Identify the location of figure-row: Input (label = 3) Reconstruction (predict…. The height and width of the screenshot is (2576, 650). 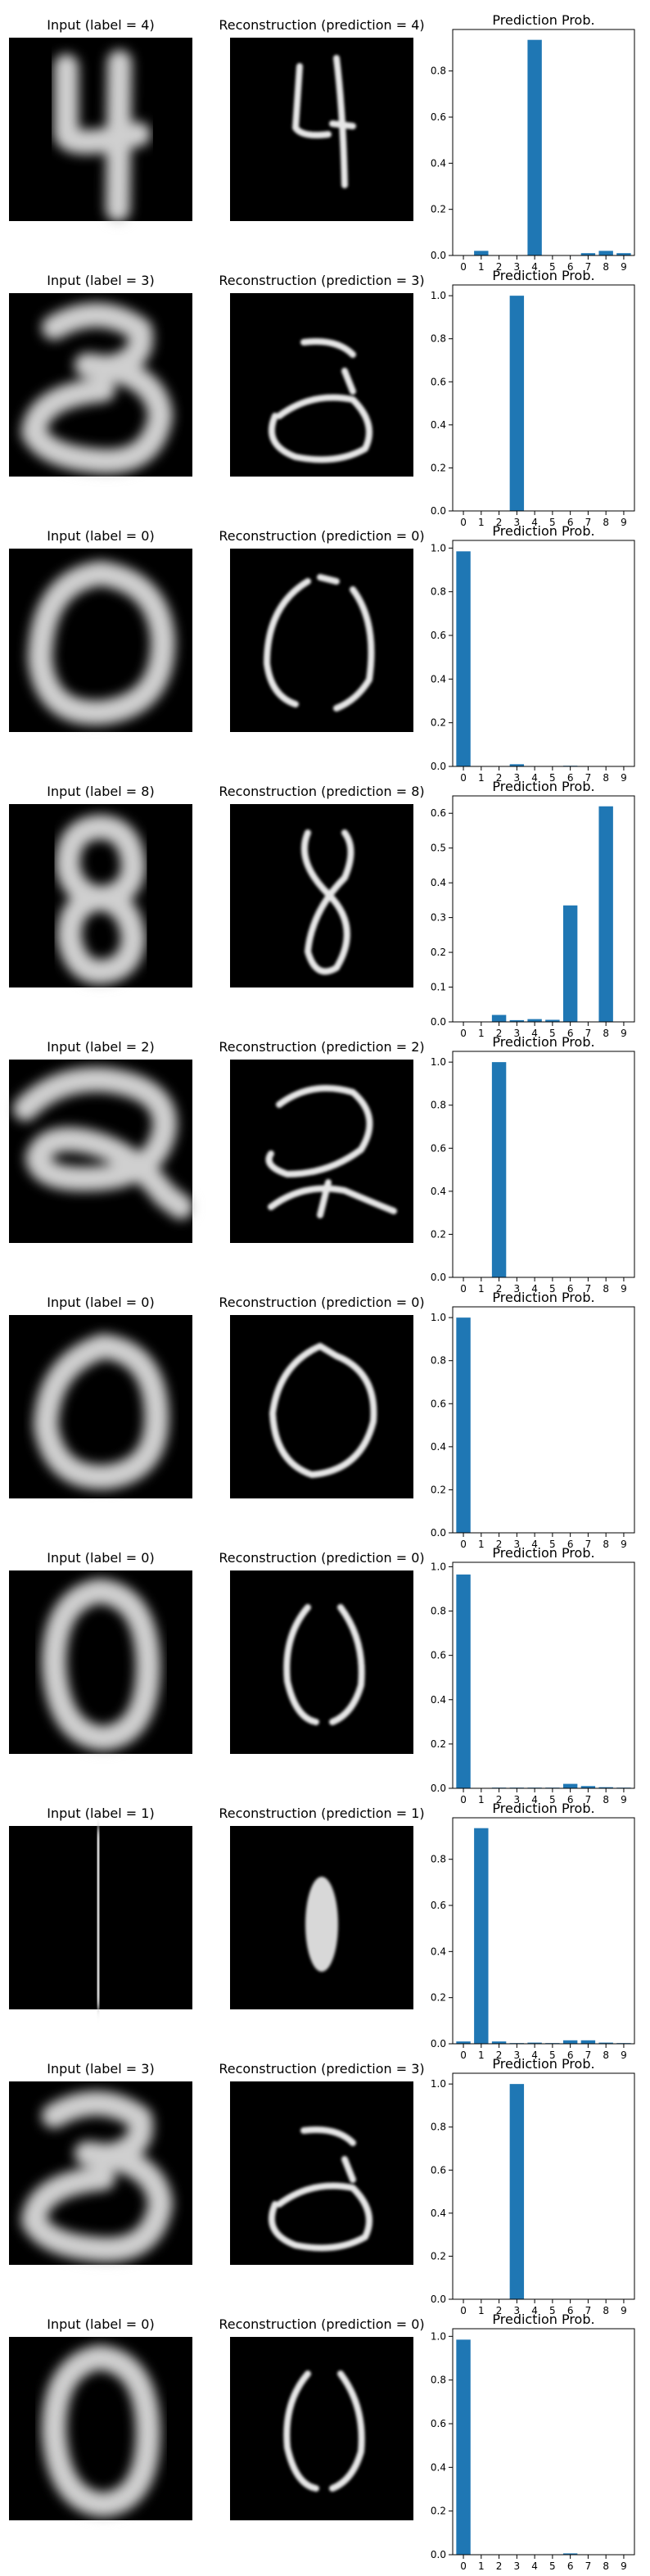
(322, 398).